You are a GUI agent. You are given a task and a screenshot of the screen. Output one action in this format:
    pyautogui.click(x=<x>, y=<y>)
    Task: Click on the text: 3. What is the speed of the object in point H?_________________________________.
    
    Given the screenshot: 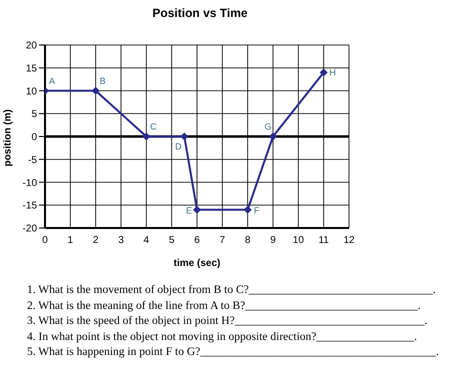 What is the action you would take?
    pyautogui.click(x=227, y=321)
    